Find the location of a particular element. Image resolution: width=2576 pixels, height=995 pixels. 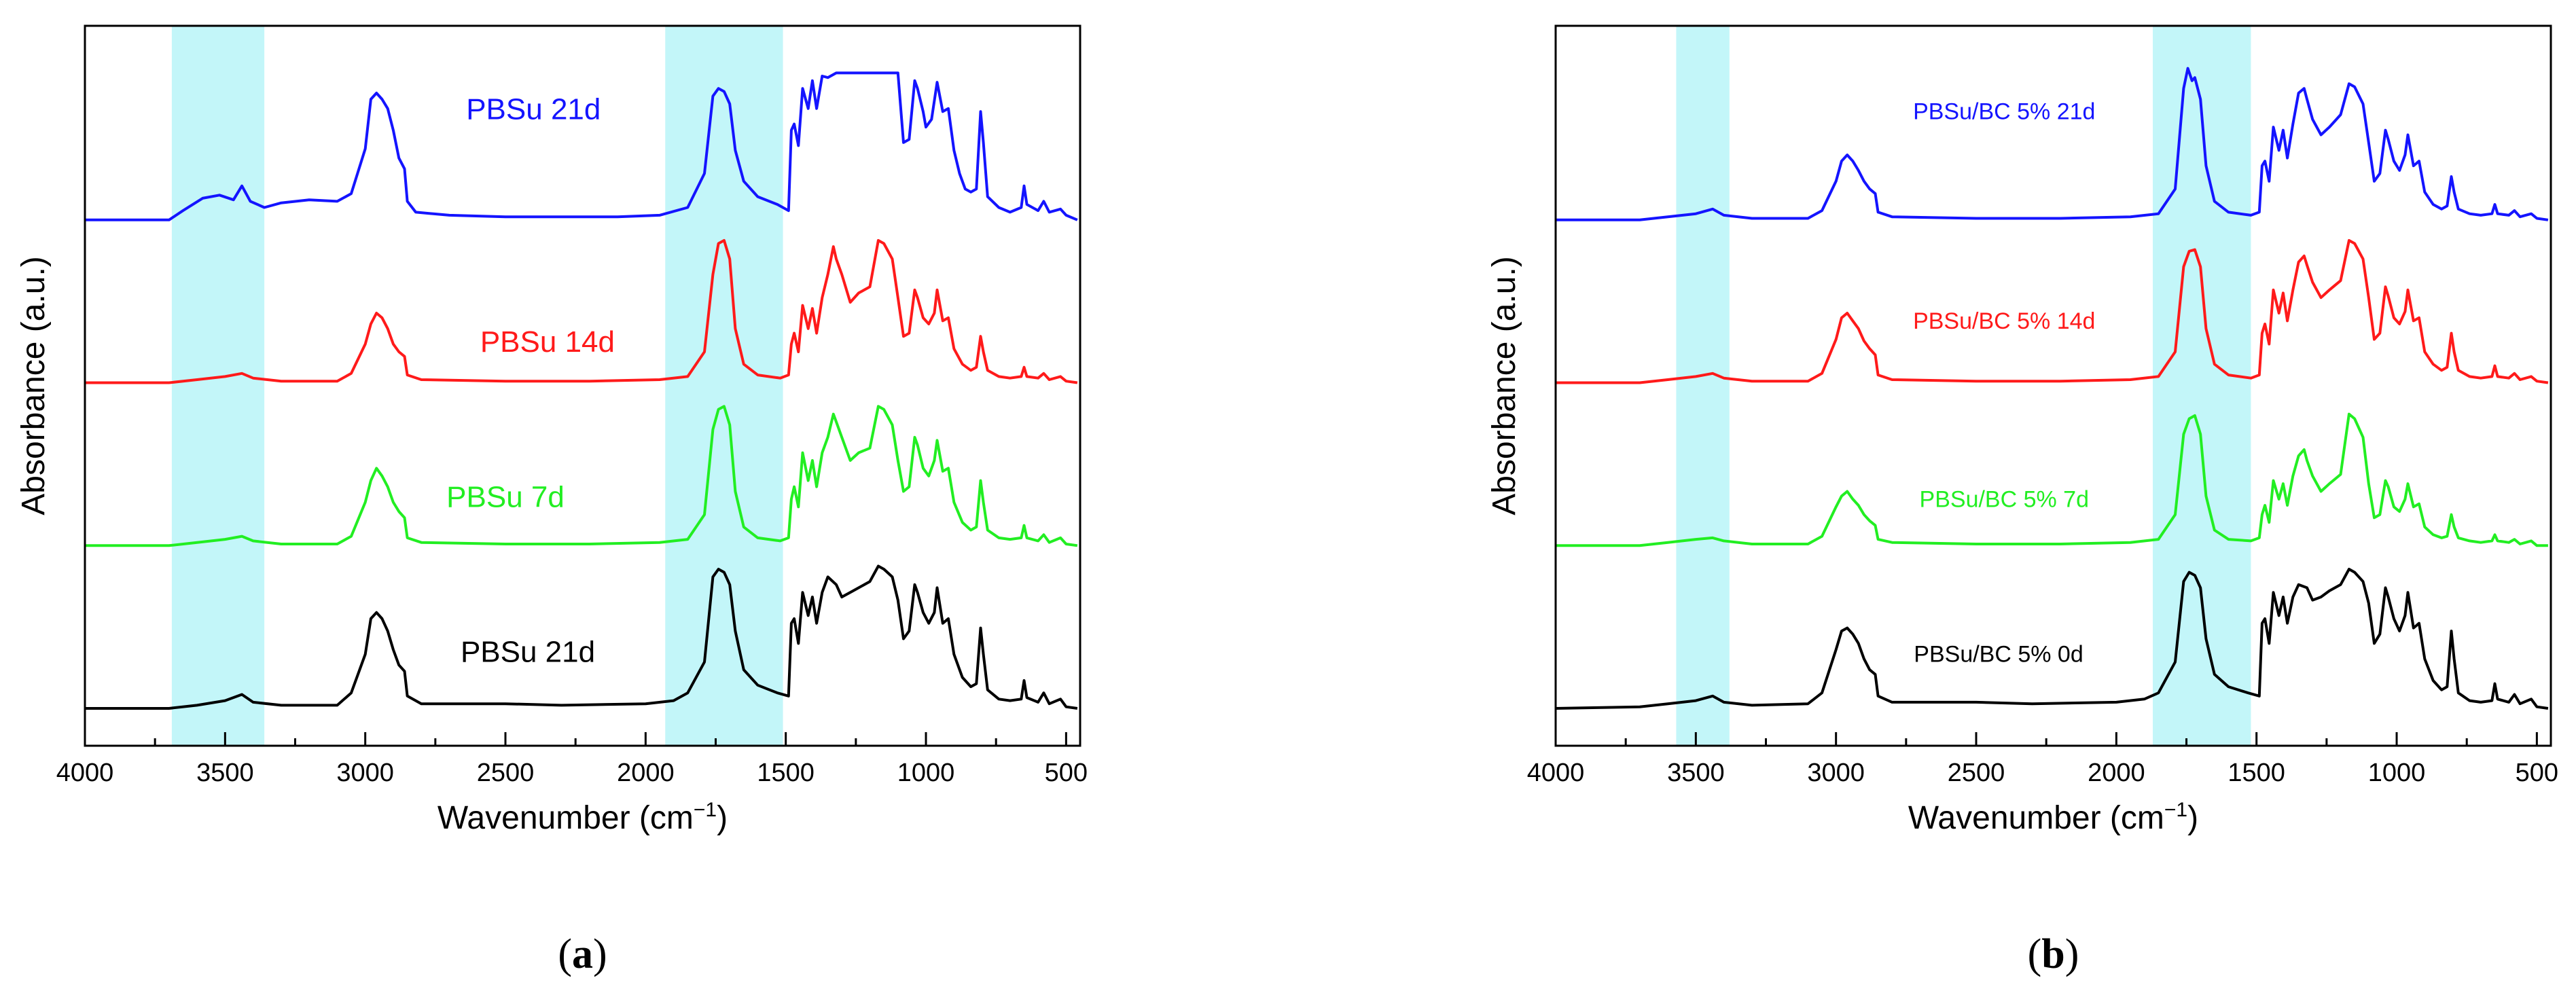

panel-a-x-tick-labels: 4000 3500 3000 2500 2000 1500 1000 500 is located at coordinates (572, 773).